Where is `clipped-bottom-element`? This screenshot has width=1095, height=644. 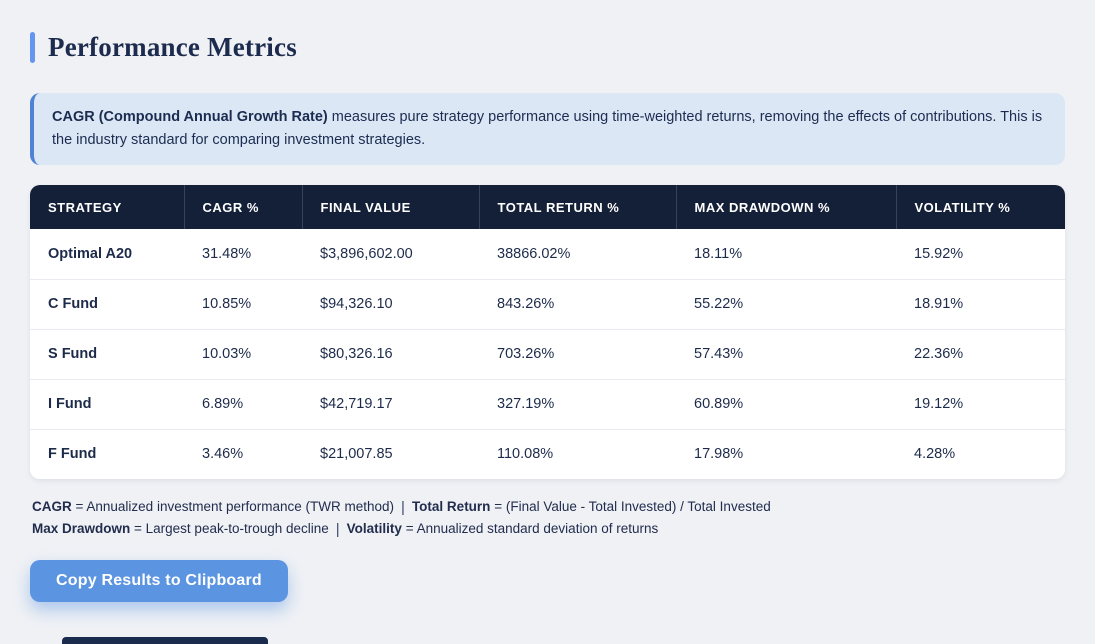
clipped-bottom-element is located at coordinates (165, 640).